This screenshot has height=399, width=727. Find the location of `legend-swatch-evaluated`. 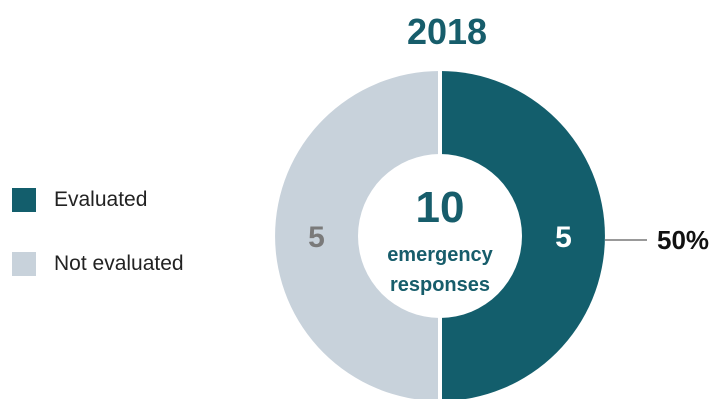

legend-swatch-evaluated is located at coordinates (24, 200).